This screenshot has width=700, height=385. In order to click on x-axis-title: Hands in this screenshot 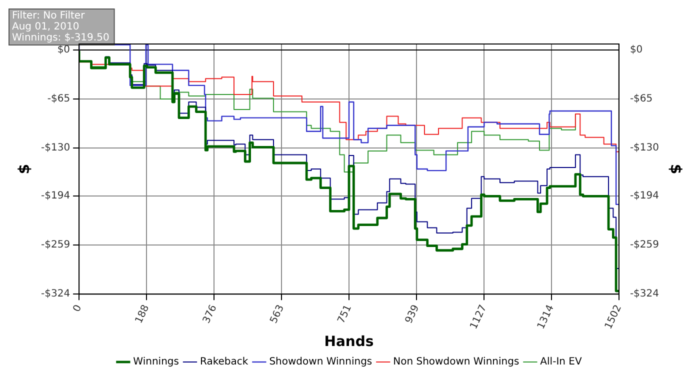, I will do `click(349, 342)`.